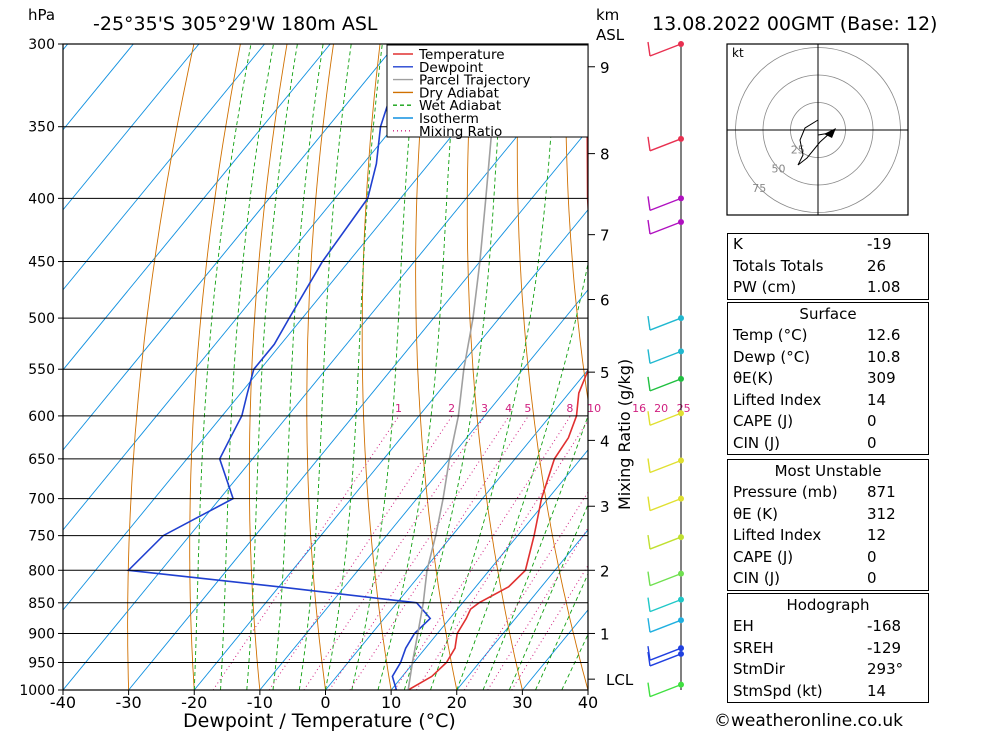  What do you see at coordinates (605, 155) in the screenshot?
I see `km-tick-label: 8` at bounding box center [605, 155].